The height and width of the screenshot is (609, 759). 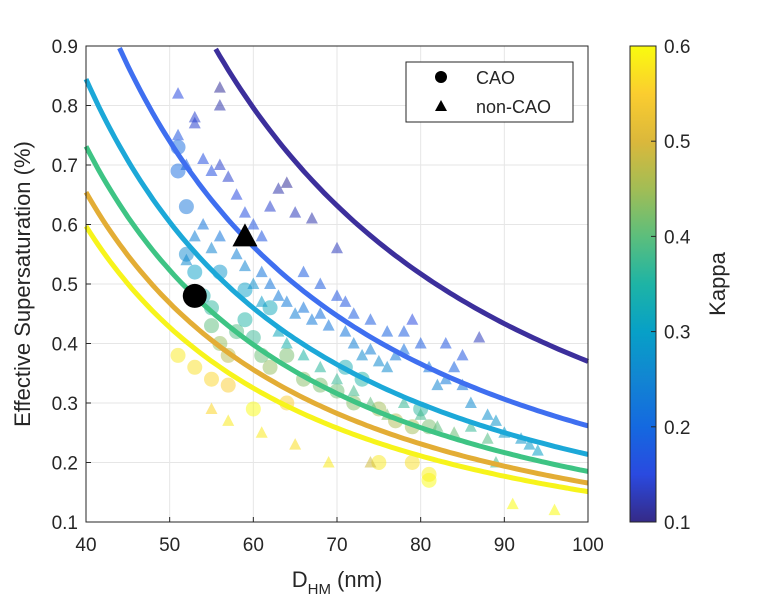 I want to click on x-tick-label: 80, so click(x=420, y=545).